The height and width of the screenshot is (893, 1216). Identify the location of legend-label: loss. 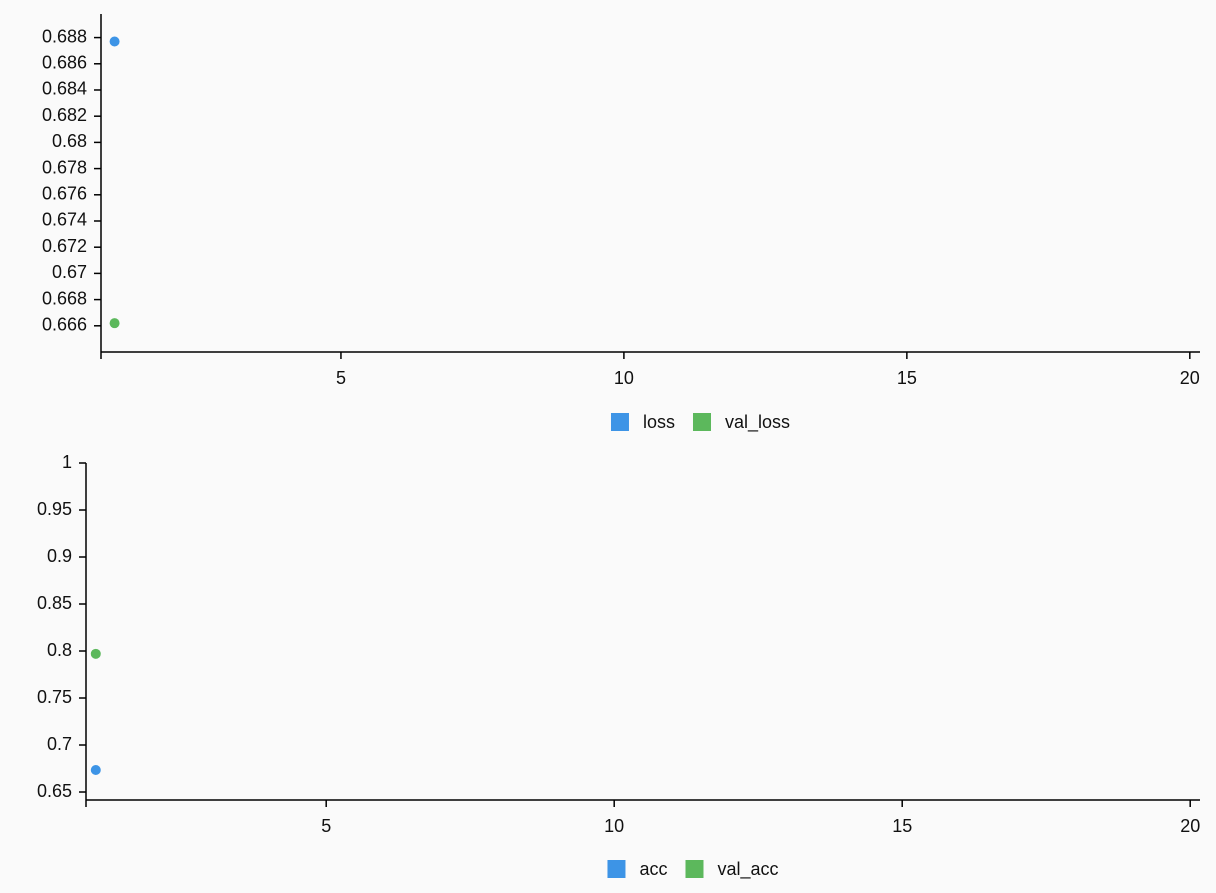
(659, 422).